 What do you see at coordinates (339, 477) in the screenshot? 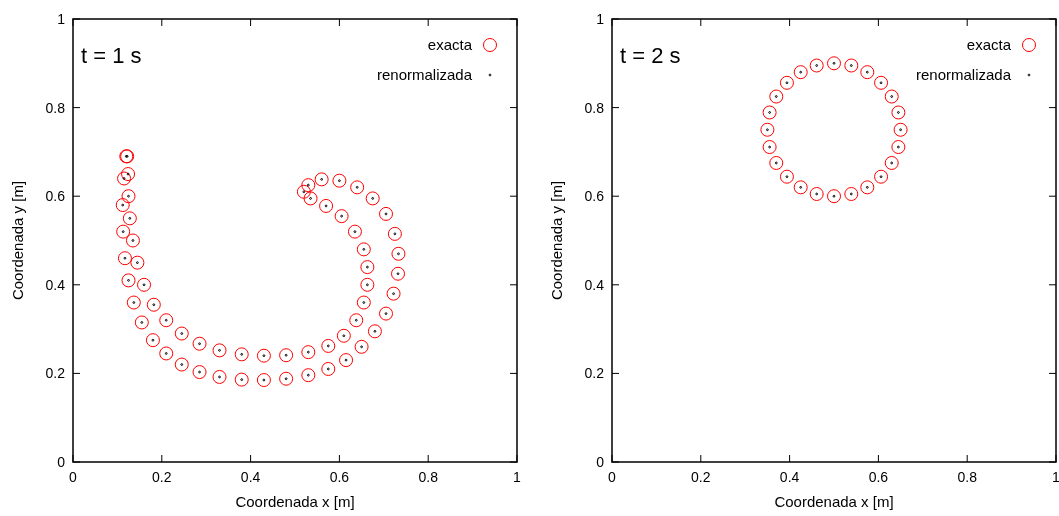
I see `x-tick-label: 0.6` at bounding box center [339, 477].